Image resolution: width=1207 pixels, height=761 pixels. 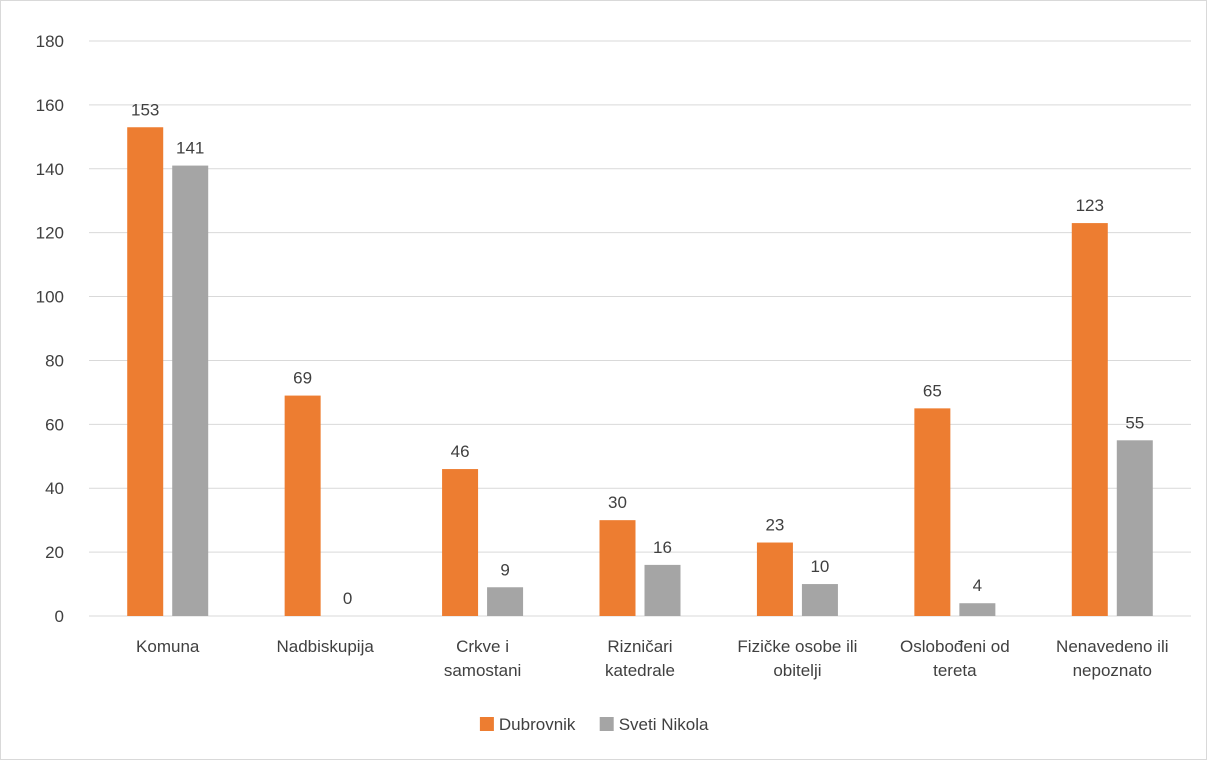 I want to click on data-label: 16, so click(x=662, y=547).